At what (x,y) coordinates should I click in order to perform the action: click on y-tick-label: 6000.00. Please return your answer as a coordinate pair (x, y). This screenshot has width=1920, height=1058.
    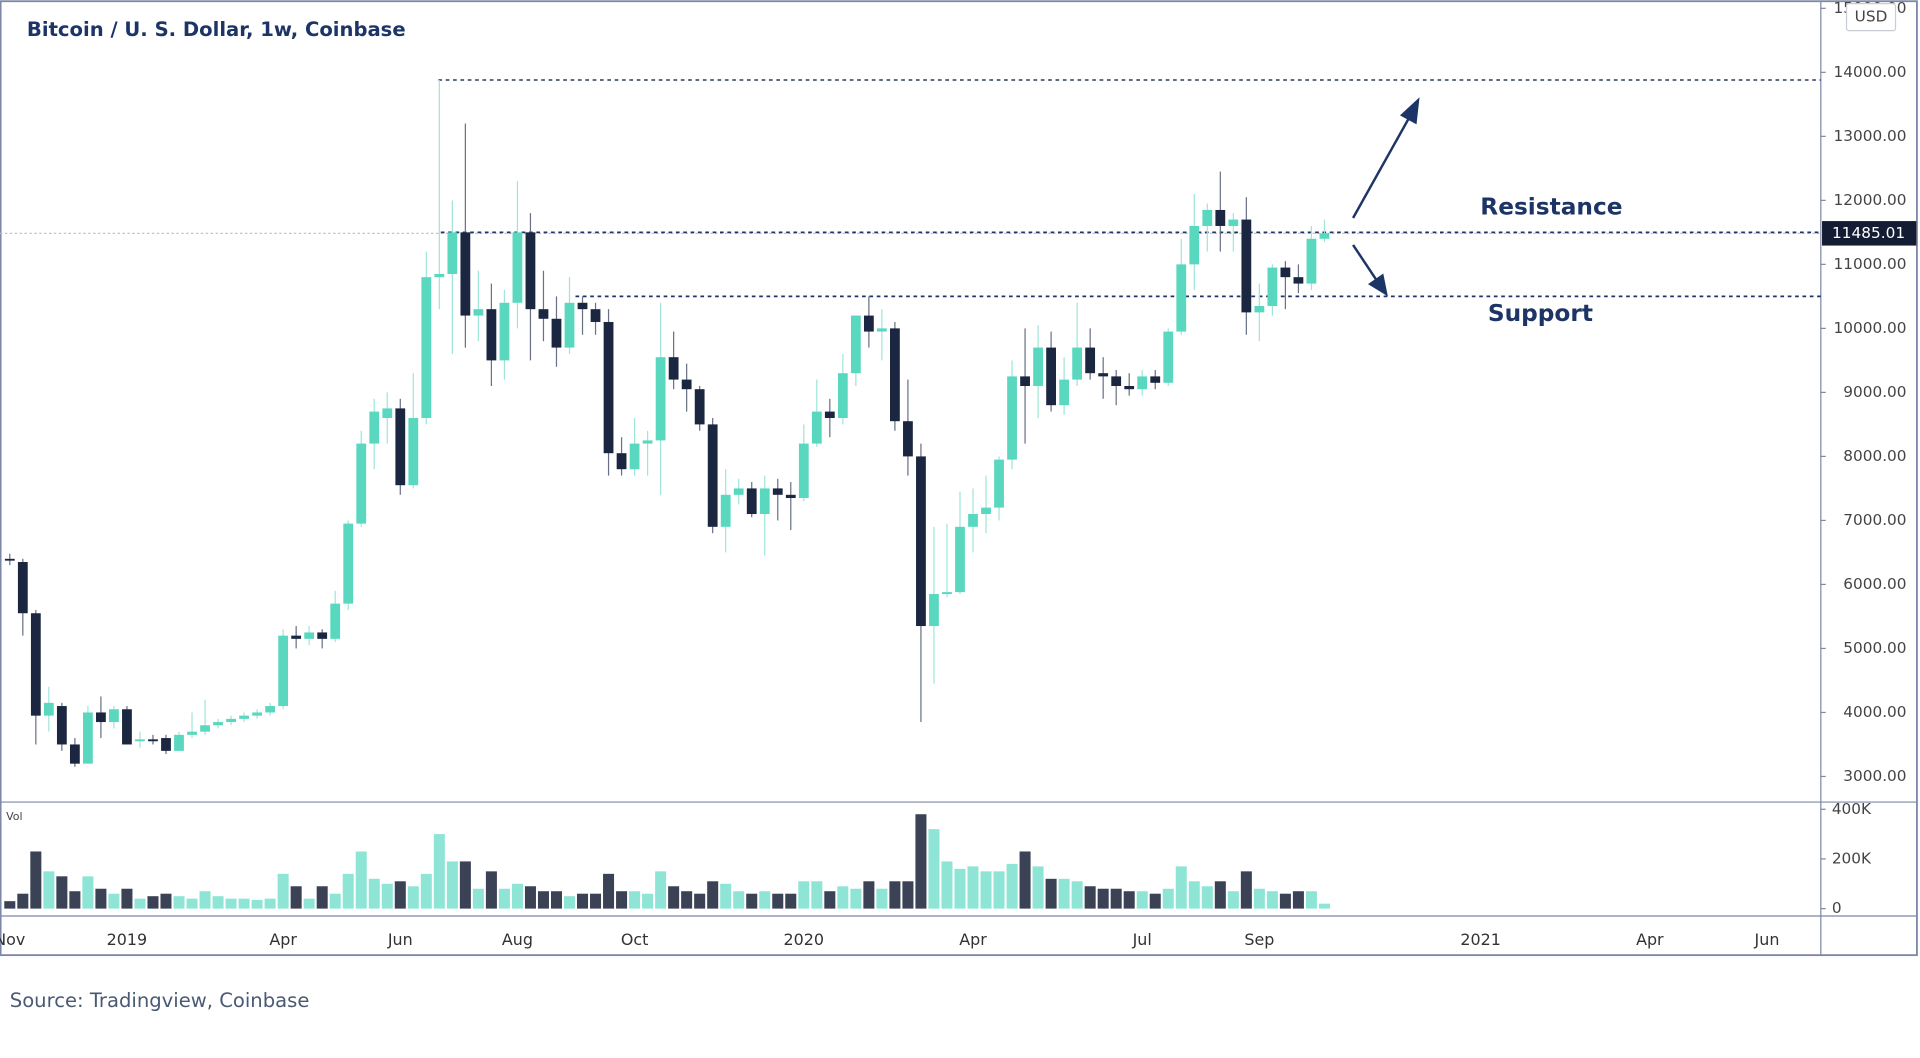
    Looking at the image, I should click on (1874, 584).